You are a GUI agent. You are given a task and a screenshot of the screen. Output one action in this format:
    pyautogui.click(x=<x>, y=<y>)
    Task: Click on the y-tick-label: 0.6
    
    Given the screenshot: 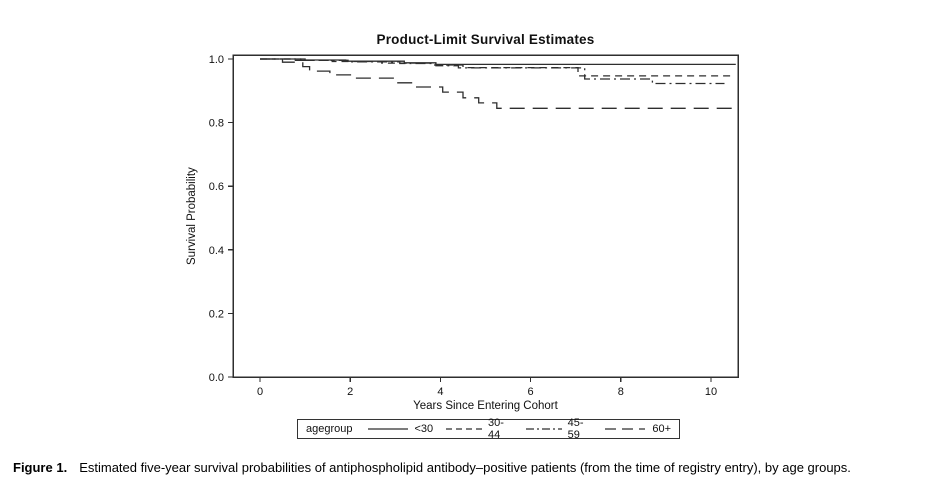 What is the action you would take?
    pyautogui.click(x=216, y=187)
    